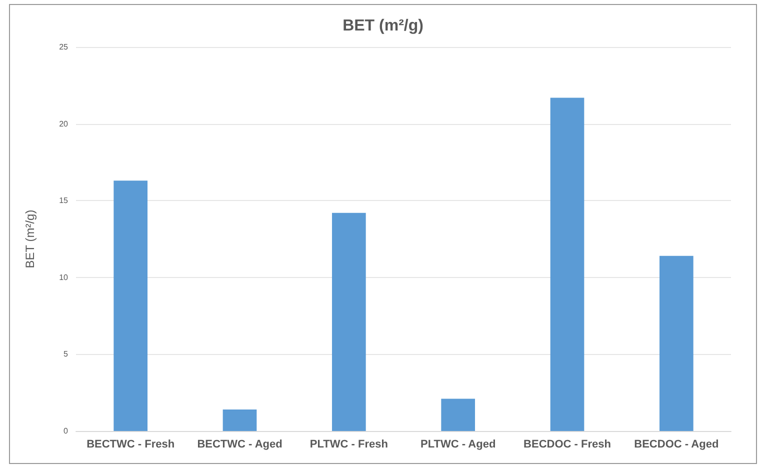 The width and height of the screenshot is (760, 468). I want to click on y-tick-label: 0, so click(66, 431).